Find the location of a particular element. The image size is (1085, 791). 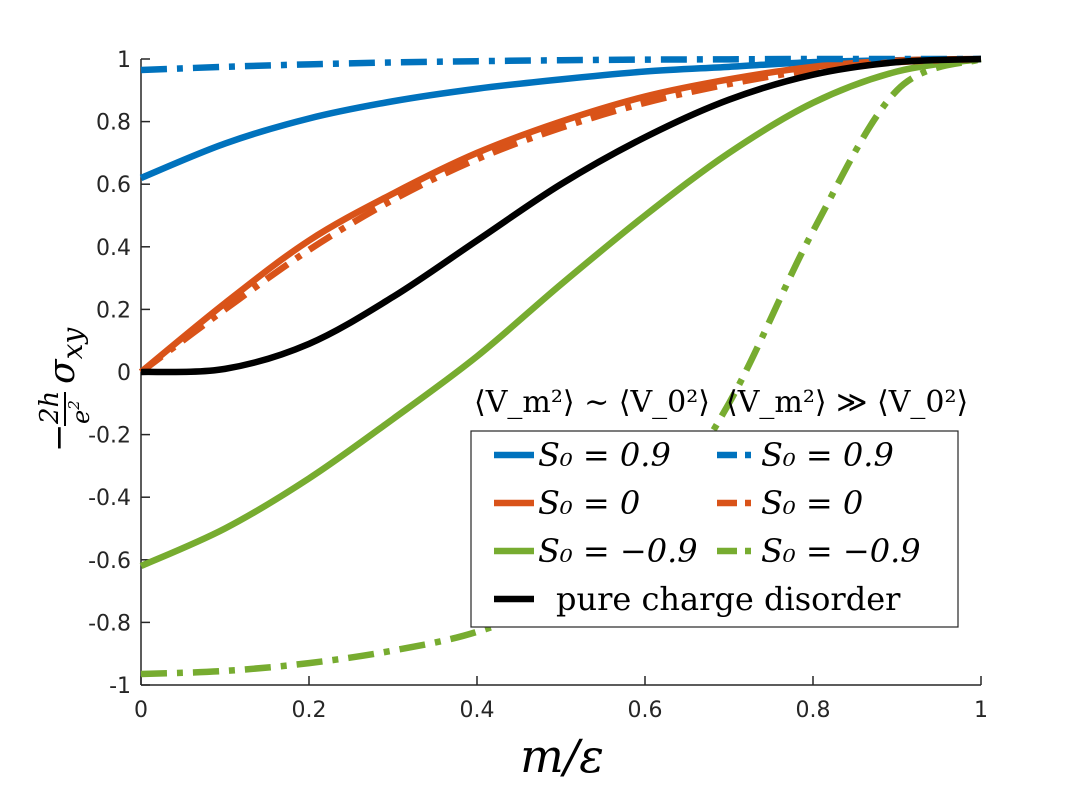

legend-headers: ⟨V_m²⟩ ∼ ⟨V_0²⟩ ⟨V_m²⟩ ≫ ⟨V_0²⟩ is located at coordinates (721, 402).